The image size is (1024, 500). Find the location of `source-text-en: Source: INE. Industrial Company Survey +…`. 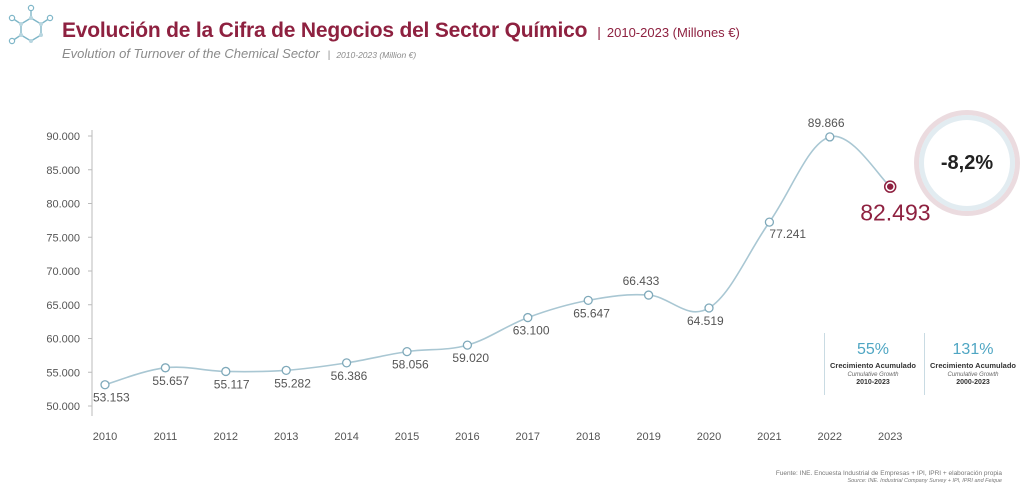

source-text-en: Source: INE. Industrial Company Survey +… is located at coordinates (924, 481).